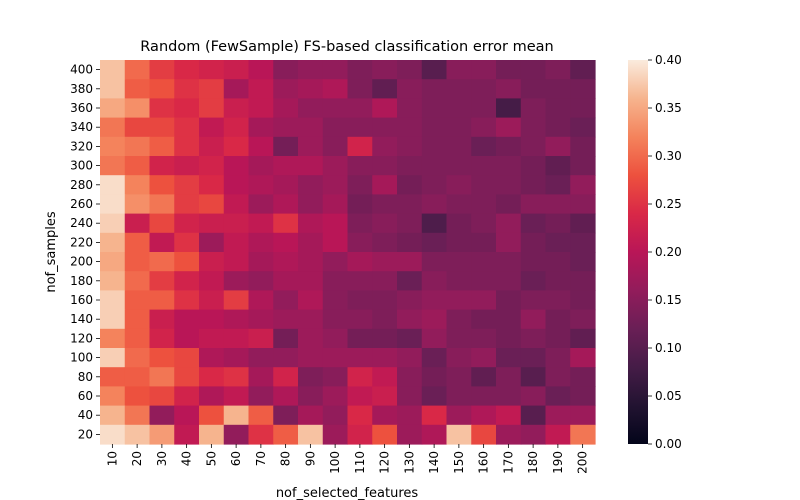  What do you see at coordinates (81, 281) in the screenshot?
I see `y-tick-label: 180` at bounding box center [81, 281].